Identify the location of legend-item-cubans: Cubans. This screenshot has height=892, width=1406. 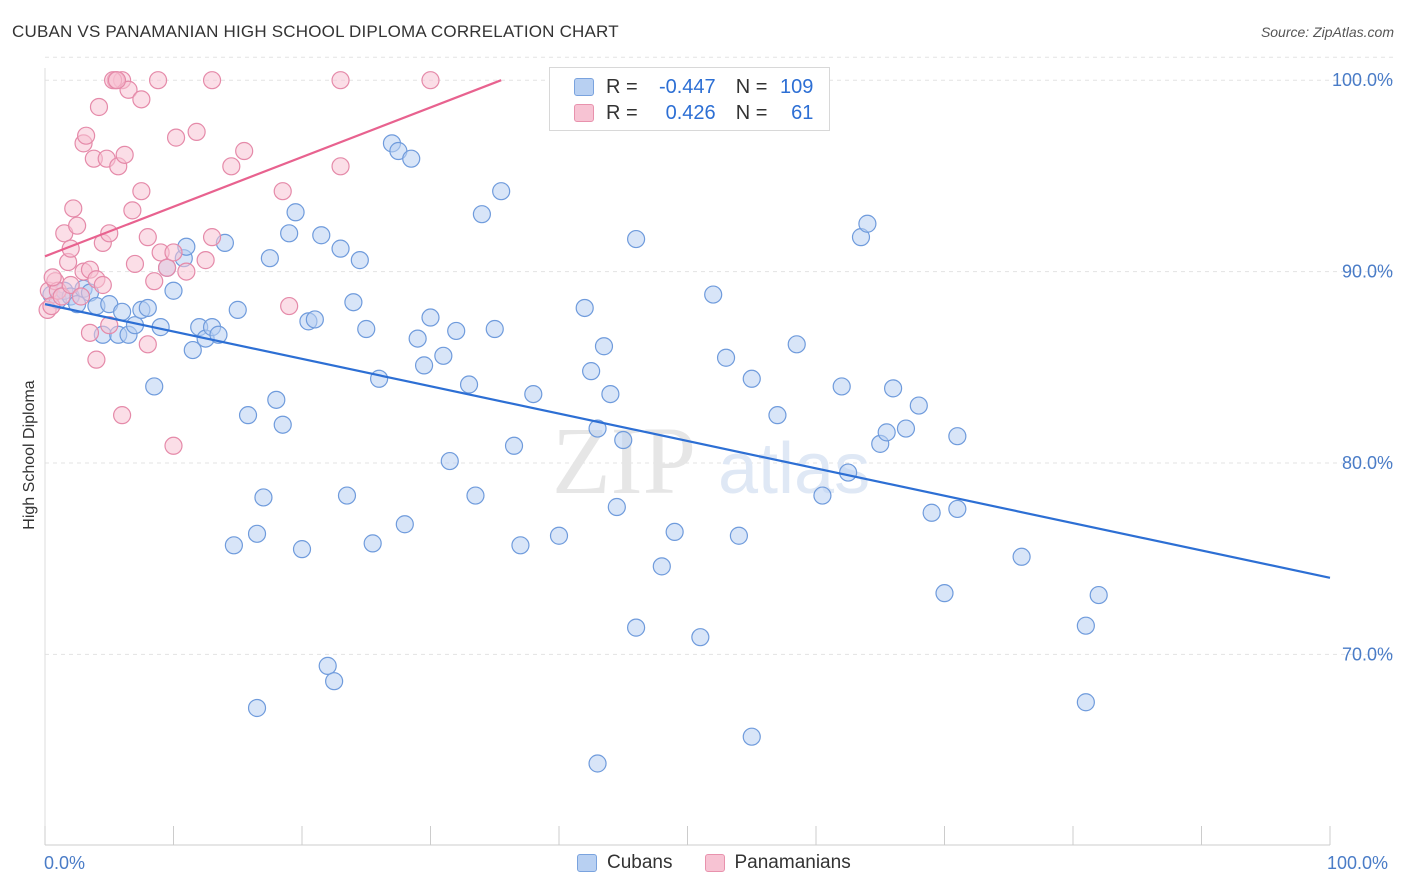
(625, 863).